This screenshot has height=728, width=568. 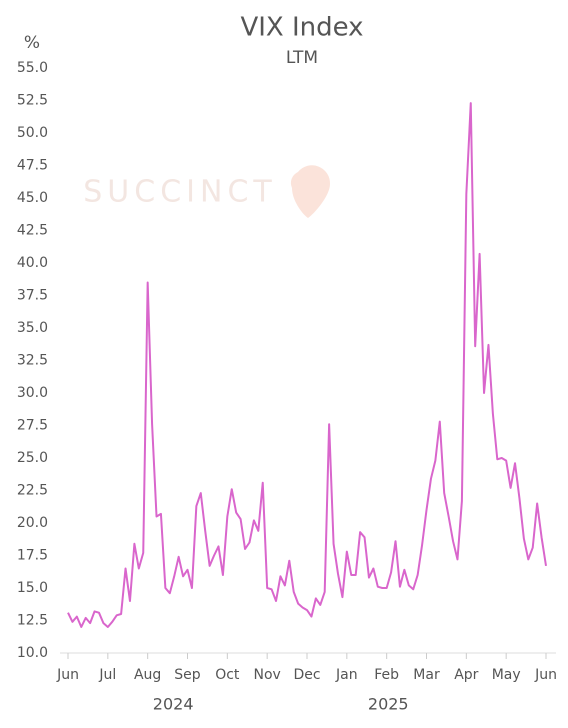 I want to click on x-tick-label: Feb, so click(x=386, y=675).